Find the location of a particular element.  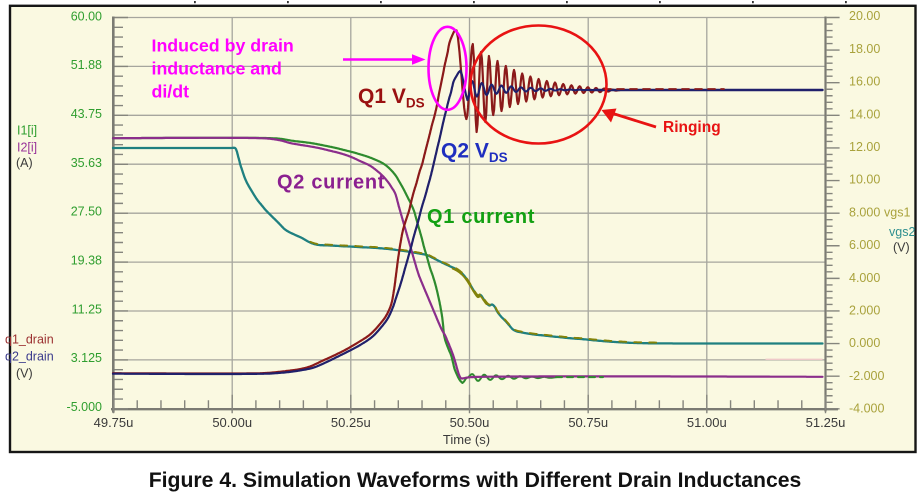

svg-text: 2.000 is located at coordinates (864, 311).